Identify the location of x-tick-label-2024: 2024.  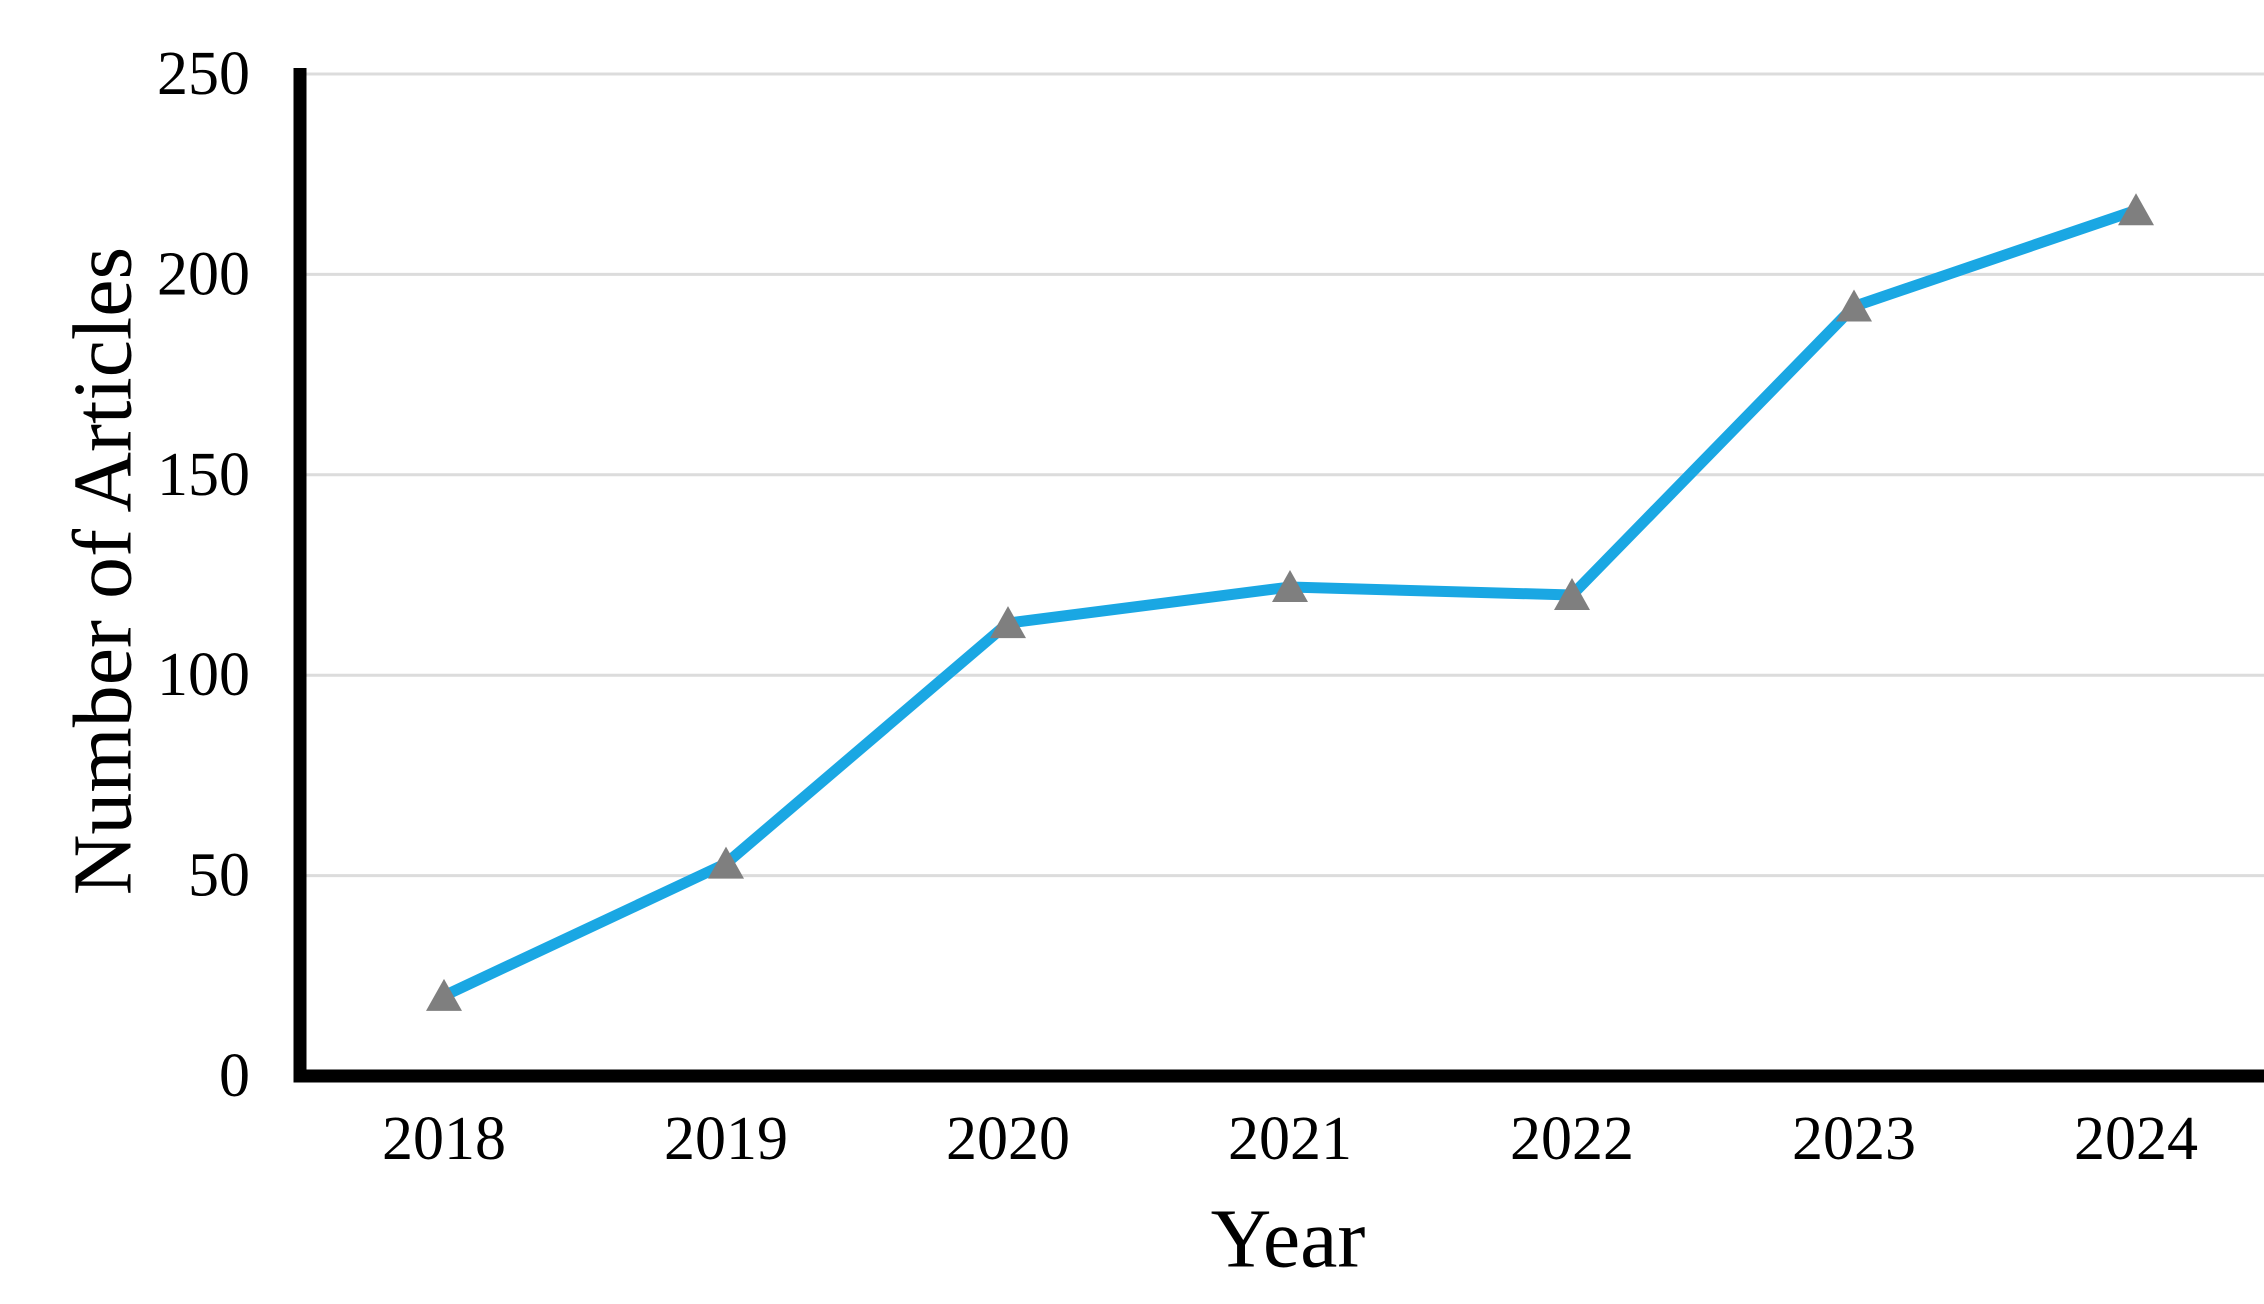
(2136, 1139).